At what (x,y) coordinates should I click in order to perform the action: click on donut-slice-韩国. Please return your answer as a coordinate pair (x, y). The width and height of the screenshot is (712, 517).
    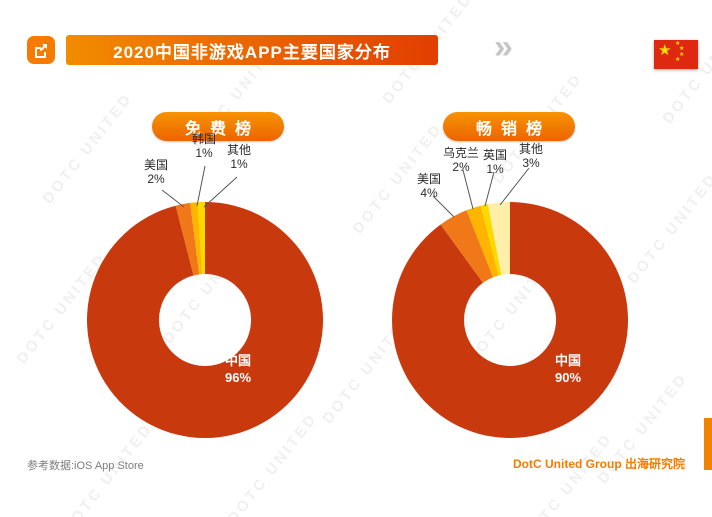
    Looking at the image, I should click on (196, 238).